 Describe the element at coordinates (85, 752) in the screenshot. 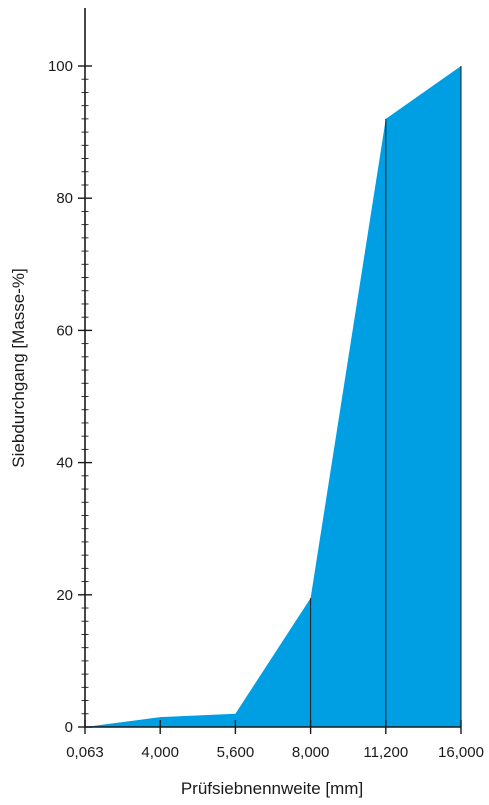

I see `x-tick-label-0: 0,063` at that location.